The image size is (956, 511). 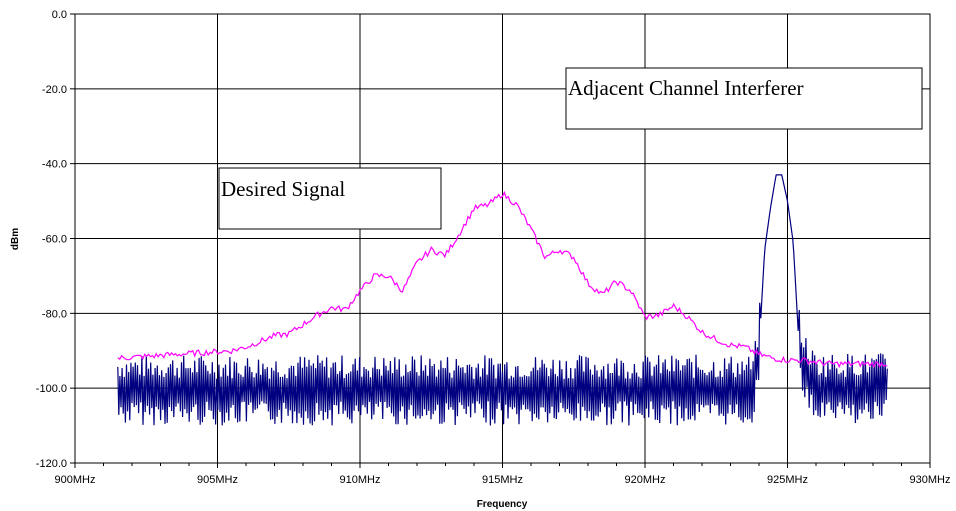 What do you see at coordinates (54, 165) in the screenshot?
I see `y-tick-label: -40.0` at bounding box center [54, 165].